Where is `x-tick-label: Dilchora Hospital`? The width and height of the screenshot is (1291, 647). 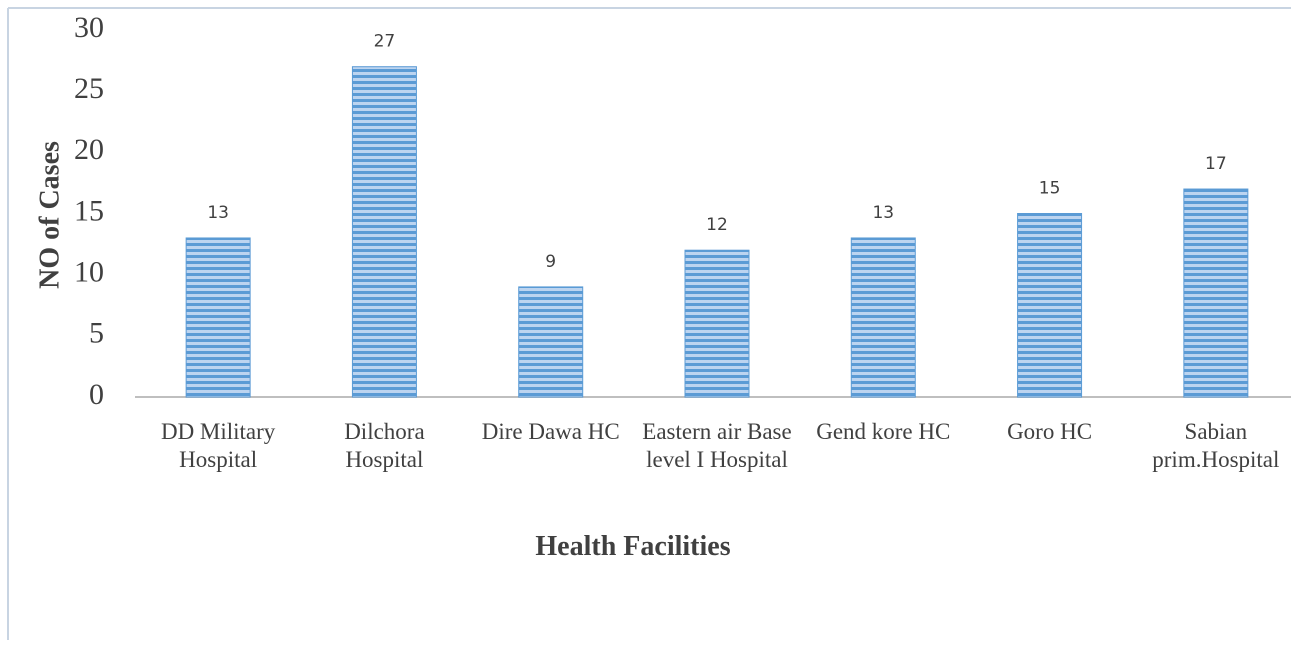
x-tick-label: Dilchora Hospital is located at coordinates (384, 445).